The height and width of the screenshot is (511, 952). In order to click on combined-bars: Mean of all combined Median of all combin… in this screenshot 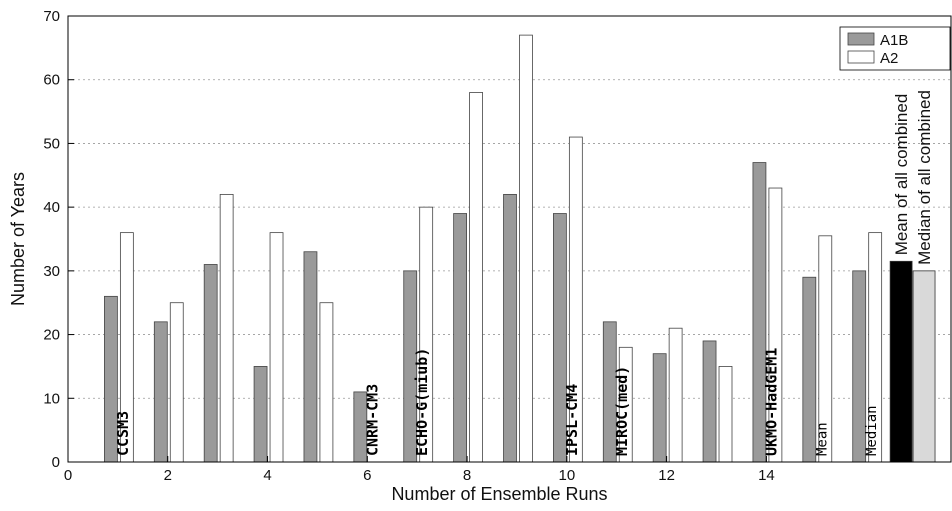, I will do `click(912, 276)`.